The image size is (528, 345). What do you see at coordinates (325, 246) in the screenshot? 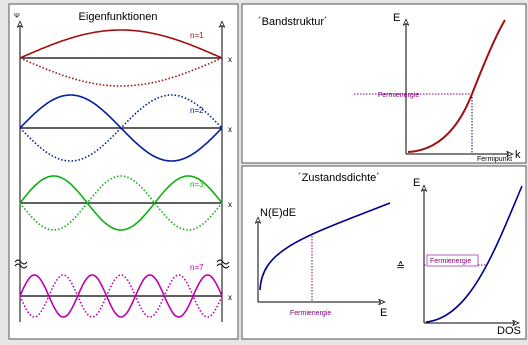
I see `dos-curve` at bounding box center [325, 246].